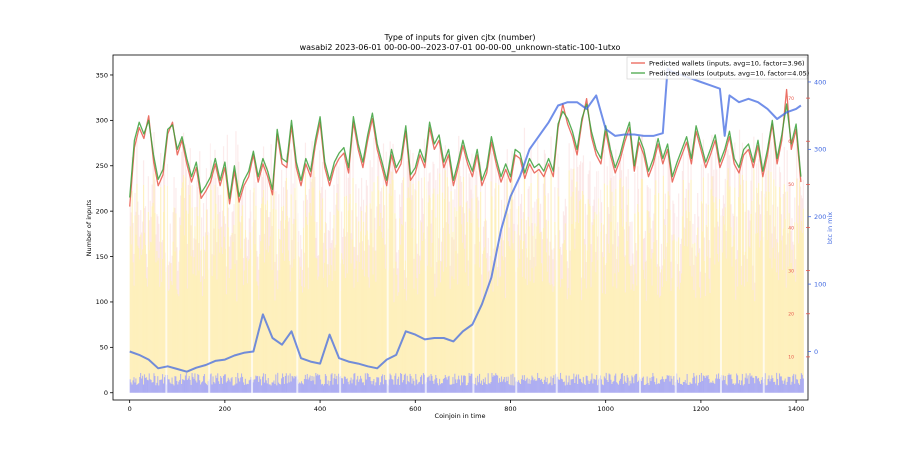  What do you see at coordinates (791, 228) in the screenshot?
I see `y2-tick-label: 40` at bounding box center [791, 228].